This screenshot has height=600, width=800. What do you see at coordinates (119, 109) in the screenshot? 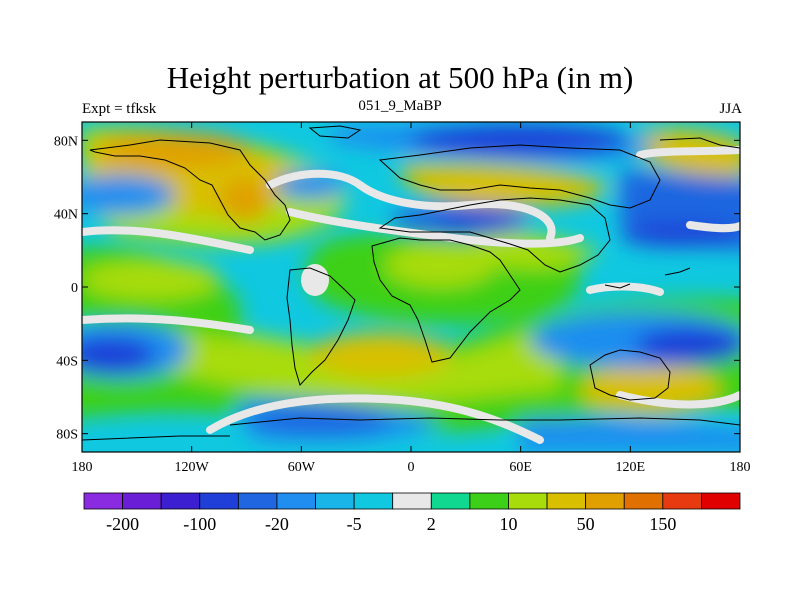
I see `experiment-label: Expt = tfksk` at bounding box center [119, 109].